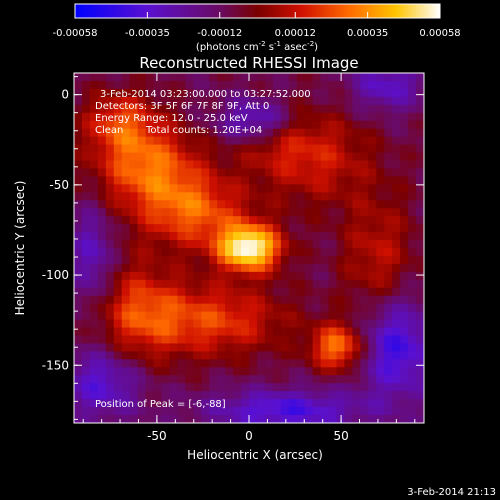 Image resolution: width=500 pixels, height=500 pixels. Describe the element at coordinates (65, 95) in the screenshot. I see `y-tick-label: 0` at that location.